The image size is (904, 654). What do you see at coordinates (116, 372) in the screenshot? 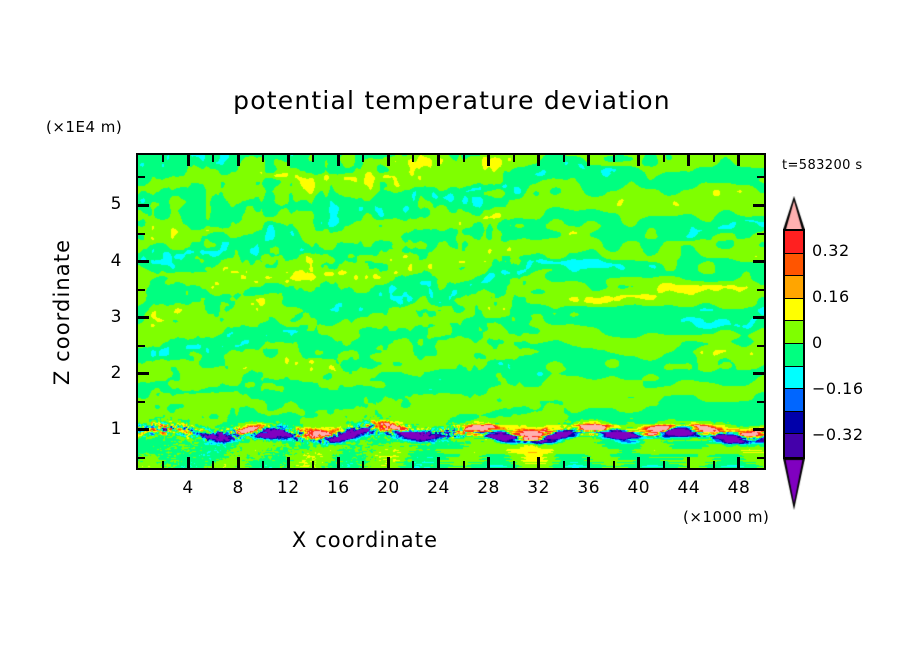
I see `y-tick-label: 2` at bounding box center [116, 372].